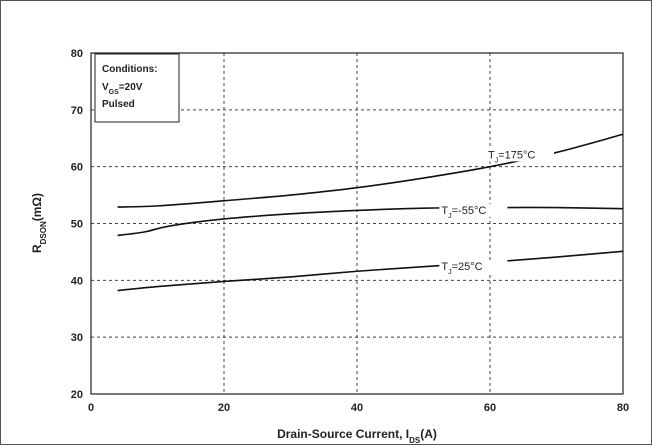 Image resolution: width=652 pixels, height=446 pixels. I want to click on series-label-1: TJ=-55°C, so click(463, 212).